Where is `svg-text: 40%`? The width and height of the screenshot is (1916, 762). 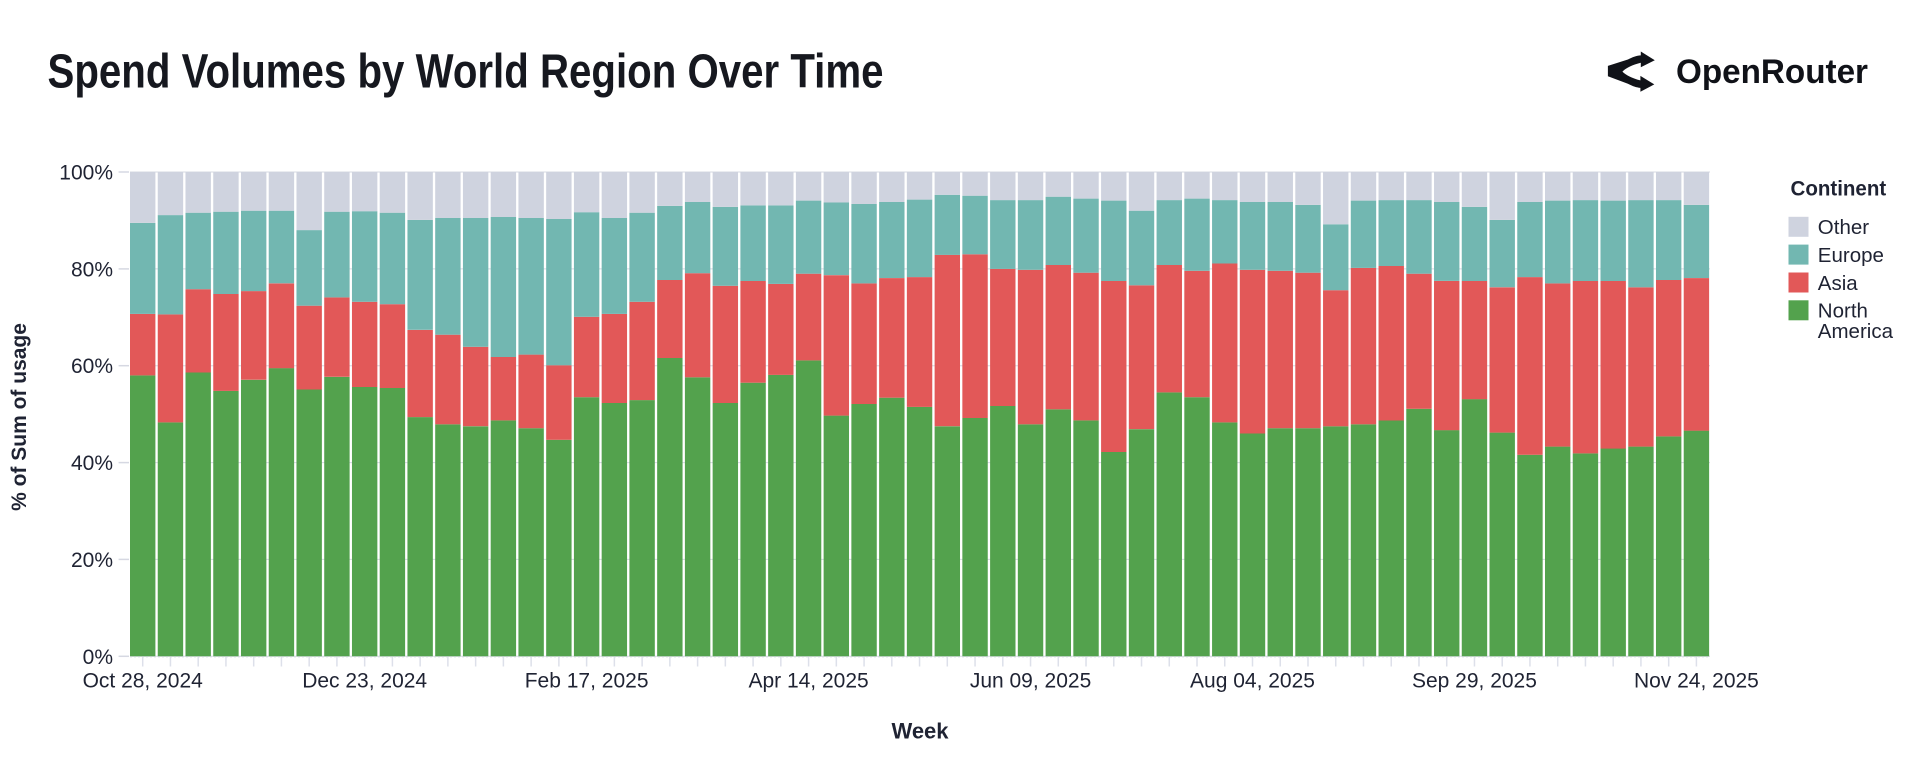
svg-text: 40% is located at coordinates (92, 463).